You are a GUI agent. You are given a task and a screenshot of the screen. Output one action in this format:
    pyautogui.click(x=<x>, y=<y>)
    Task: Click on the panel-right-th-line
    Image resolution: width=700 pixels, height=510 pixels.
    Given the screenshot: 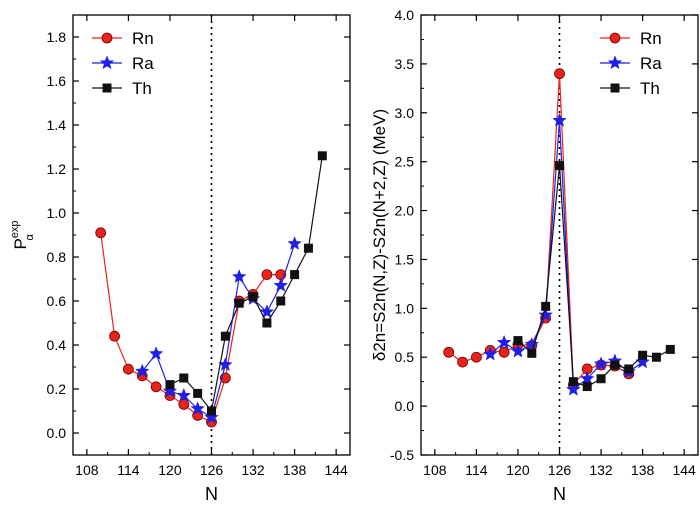 What is the action you would take?
    pyautogui.click(x=594, y=276)
    